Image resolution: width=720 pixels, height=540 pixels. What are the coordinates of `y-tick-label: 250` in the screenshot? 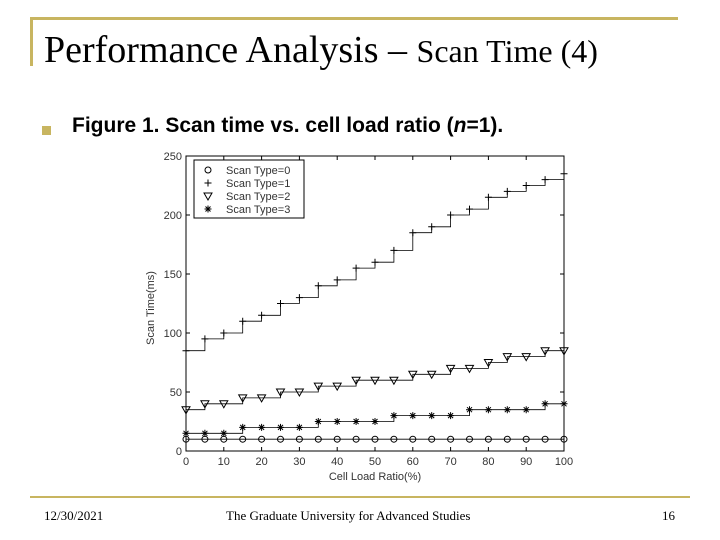 It's located at (173, 157).